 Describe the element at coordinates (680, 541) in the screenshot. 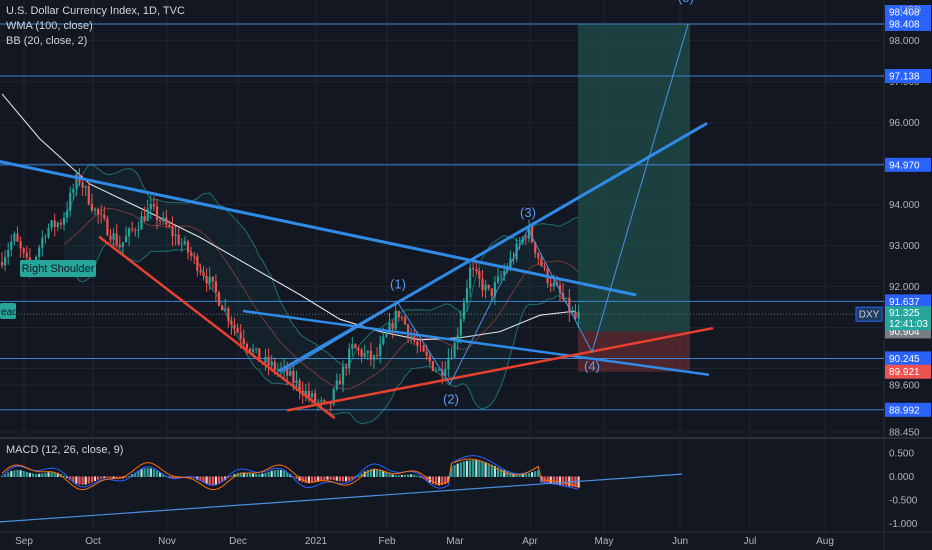

I see `time-tick-jun: Jun` at that location.